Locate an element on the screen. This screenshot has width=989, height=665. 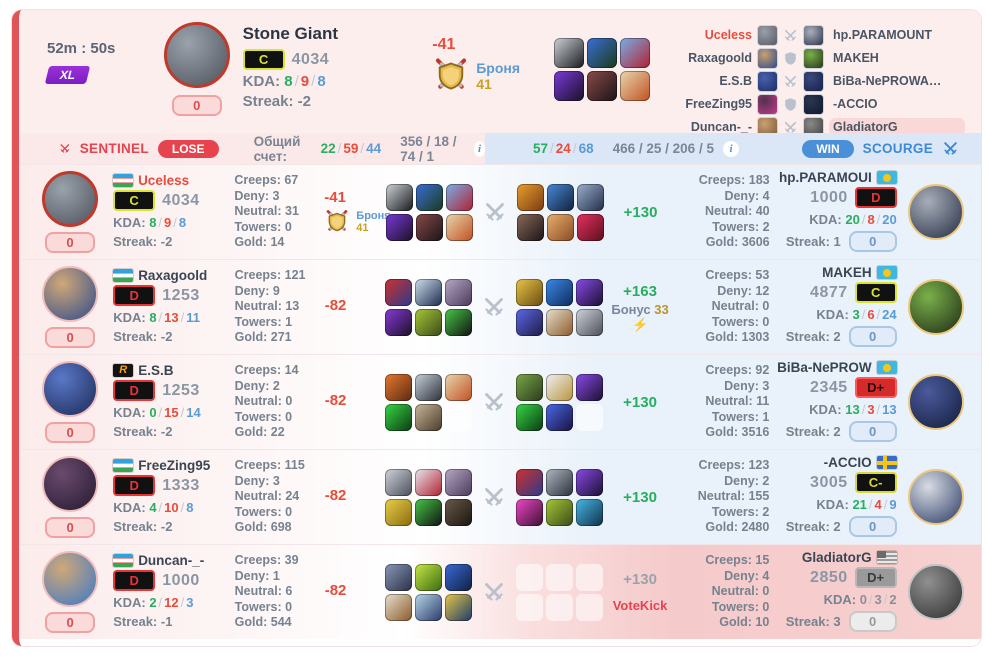
matchup-left-name: Raxagoold is located at coordinates (720, 58).